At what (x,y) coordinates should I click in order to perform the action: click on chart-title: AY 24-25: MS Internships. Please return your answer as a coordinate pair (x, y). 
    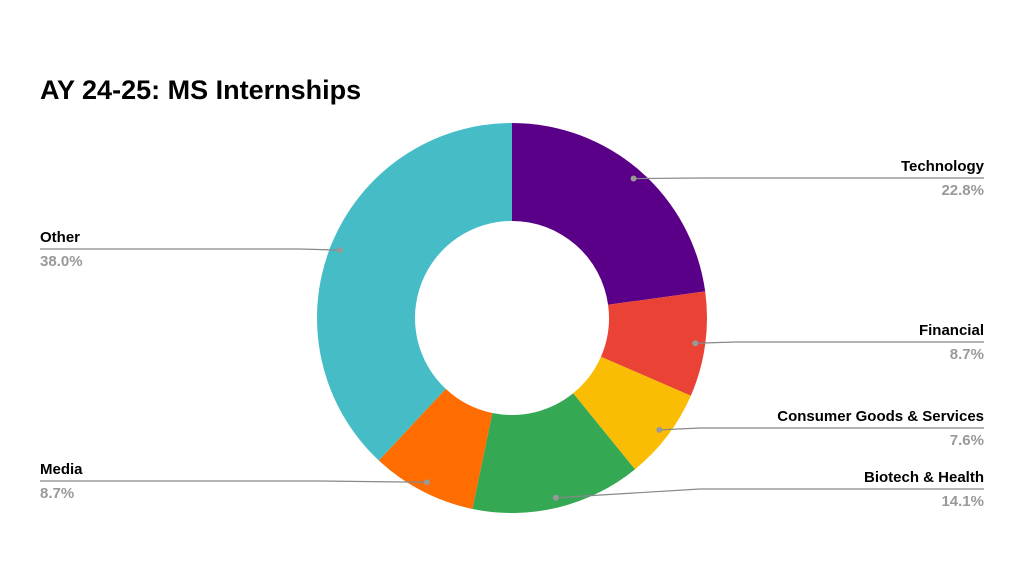
    Looking at the image, I should click on (200, 90).